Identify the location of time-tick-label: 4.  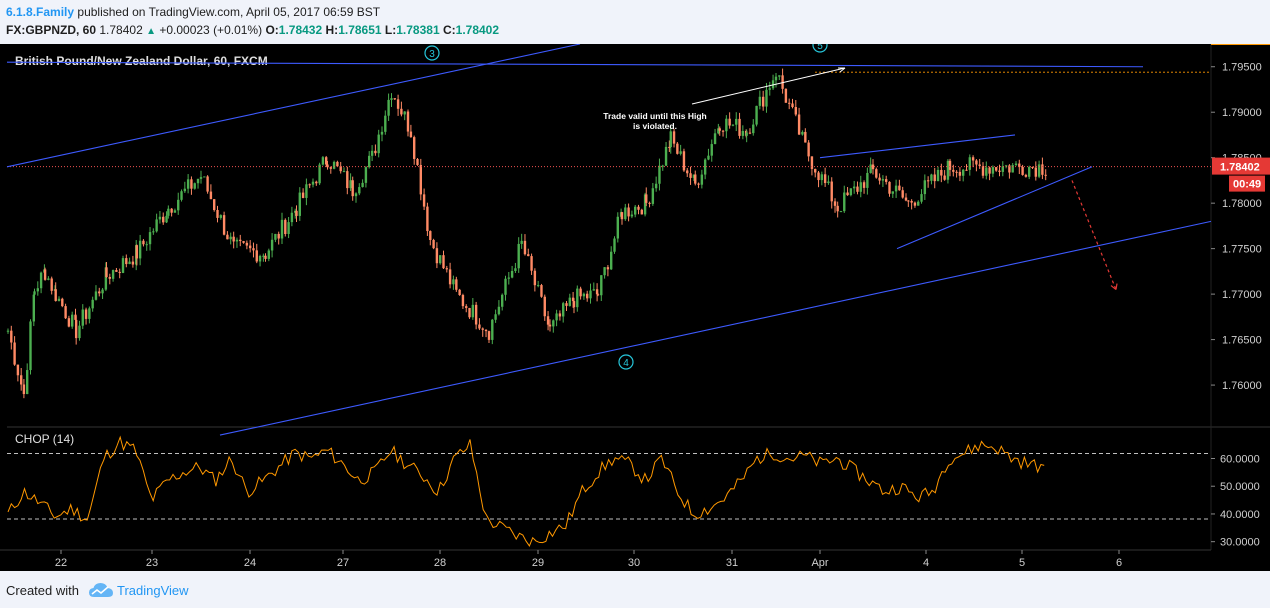
(926, 563).